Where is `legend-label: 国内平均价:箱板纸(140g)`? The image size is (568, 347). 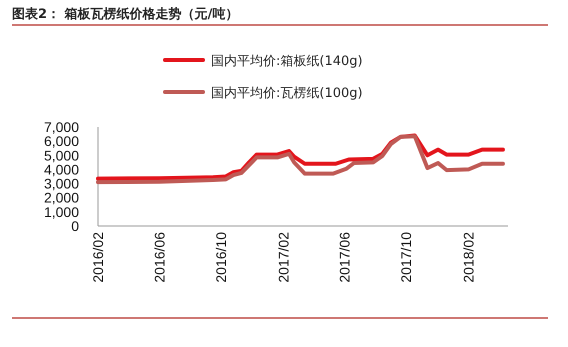 legend-label: 国内平均价:箱板纸(140g) is located at coordinates (287, 61).